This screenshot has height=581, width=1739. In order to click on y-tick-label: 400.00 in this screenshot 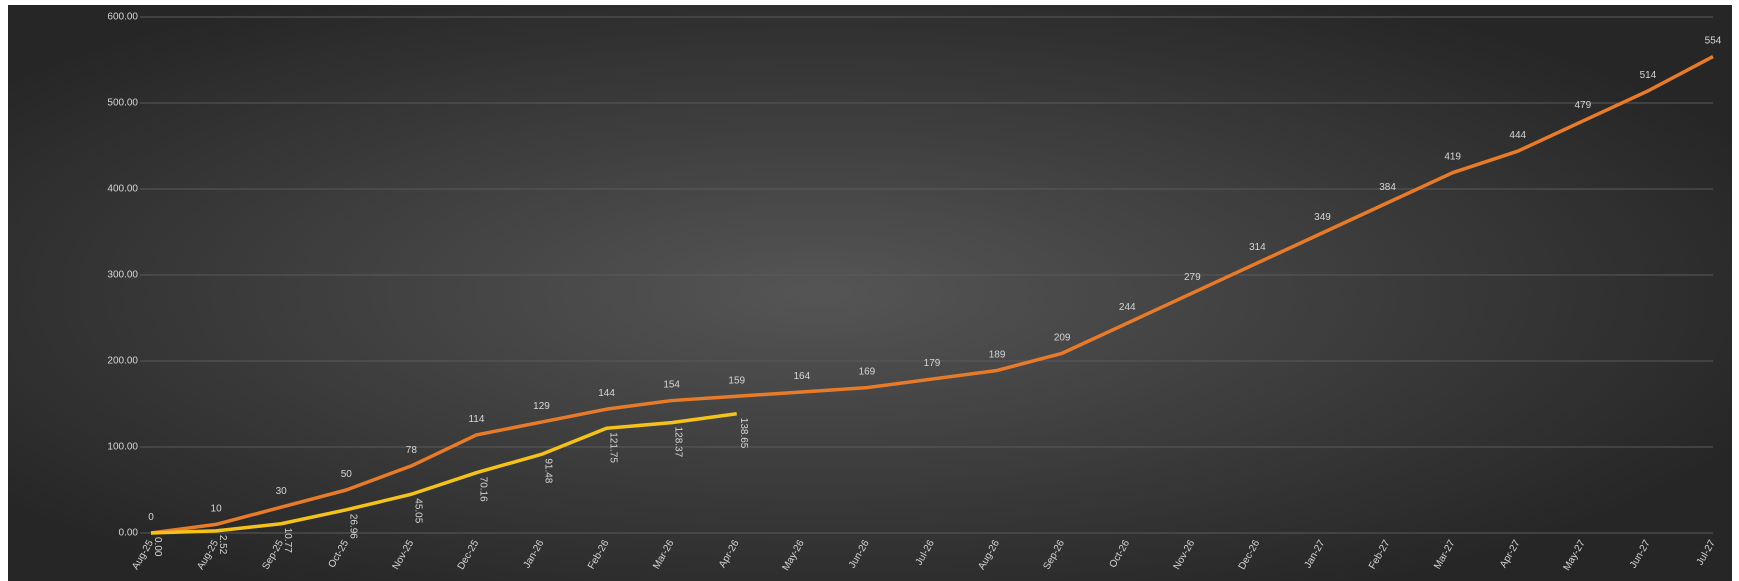, I will do `click(122, 189)`.